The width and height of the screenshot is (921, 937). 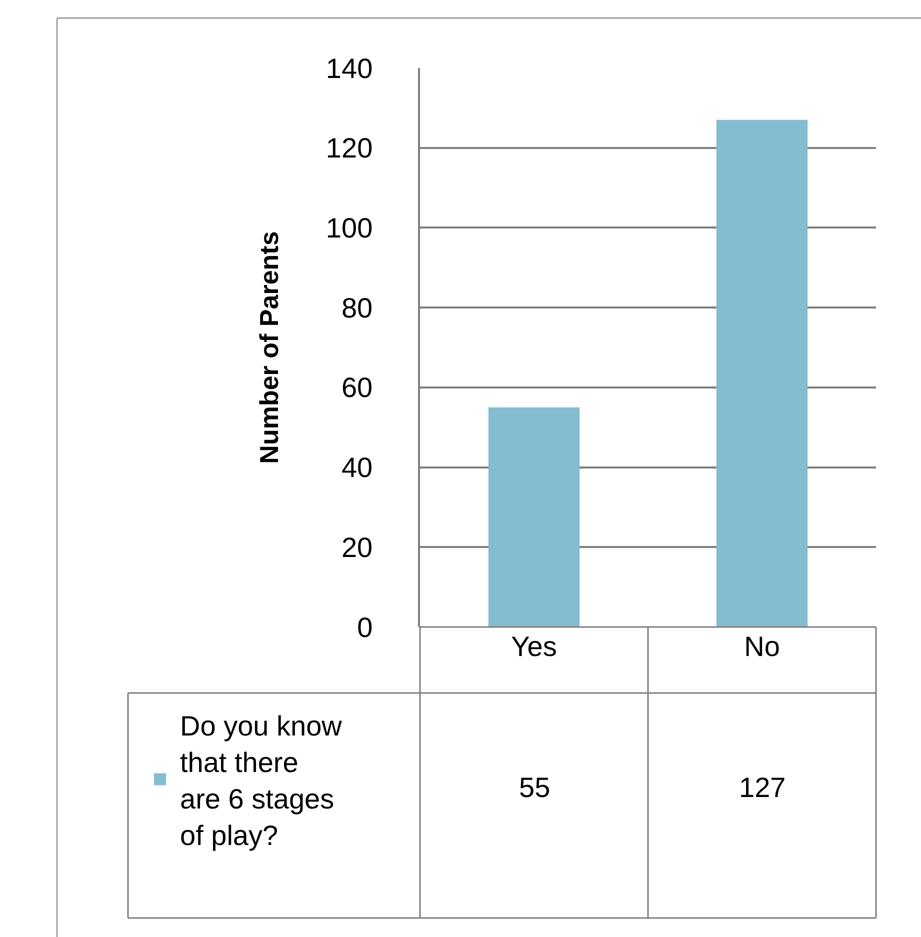 What do you see at coordinates (269, 347) in the screenshot?
I see `y-axis-title: Number of Parents` at bounding box center [269, 347].